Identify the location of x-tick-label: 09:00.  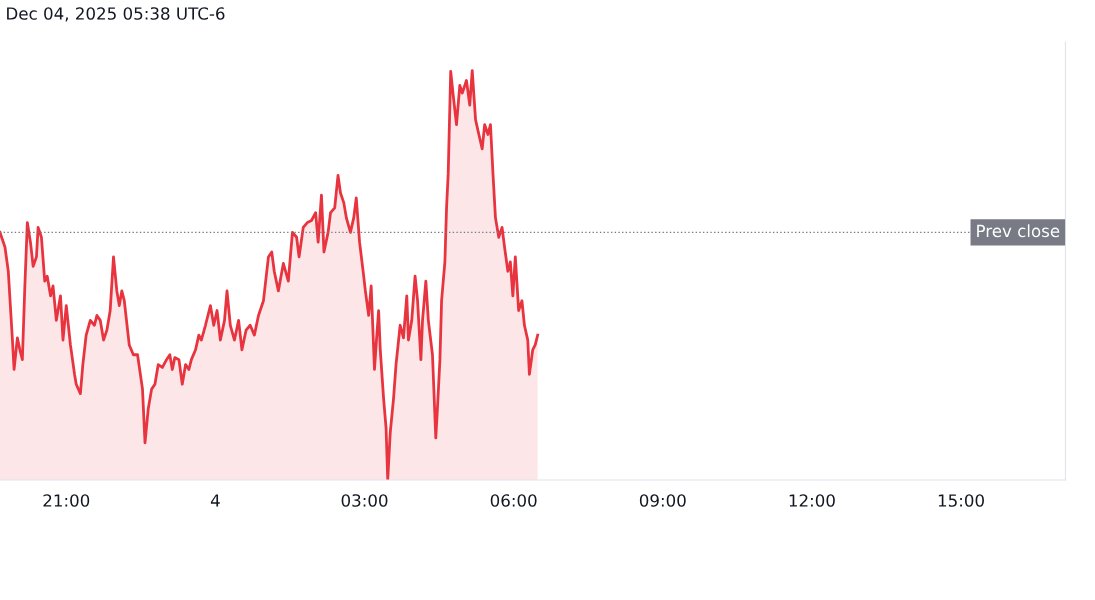
(662, 500).